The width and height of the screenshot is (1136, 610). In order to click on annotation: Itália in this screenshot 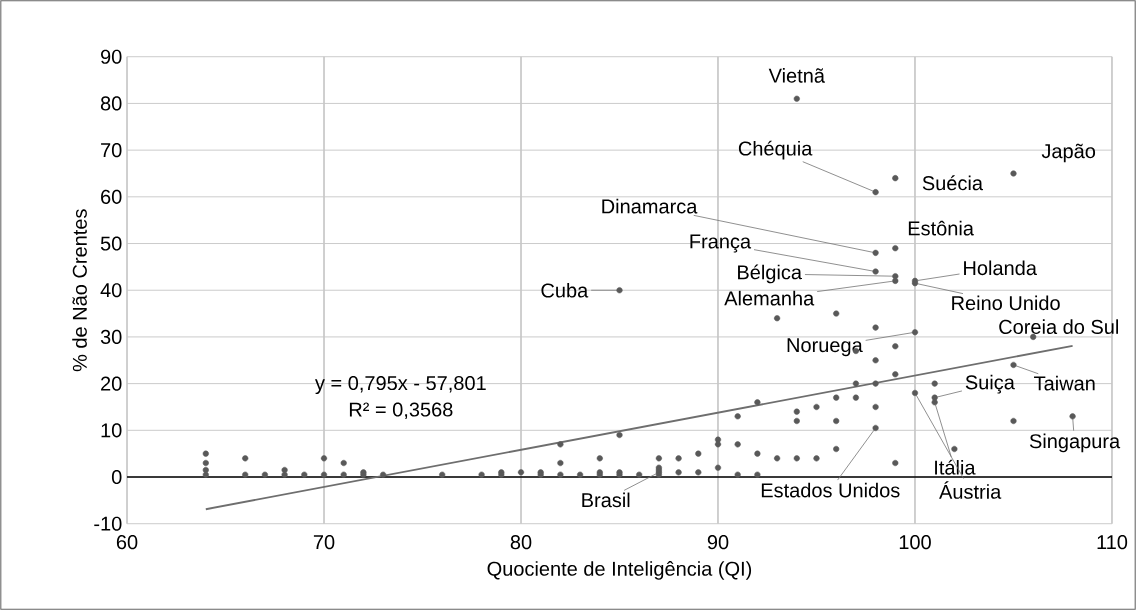, I will do `click(955, 467)`.